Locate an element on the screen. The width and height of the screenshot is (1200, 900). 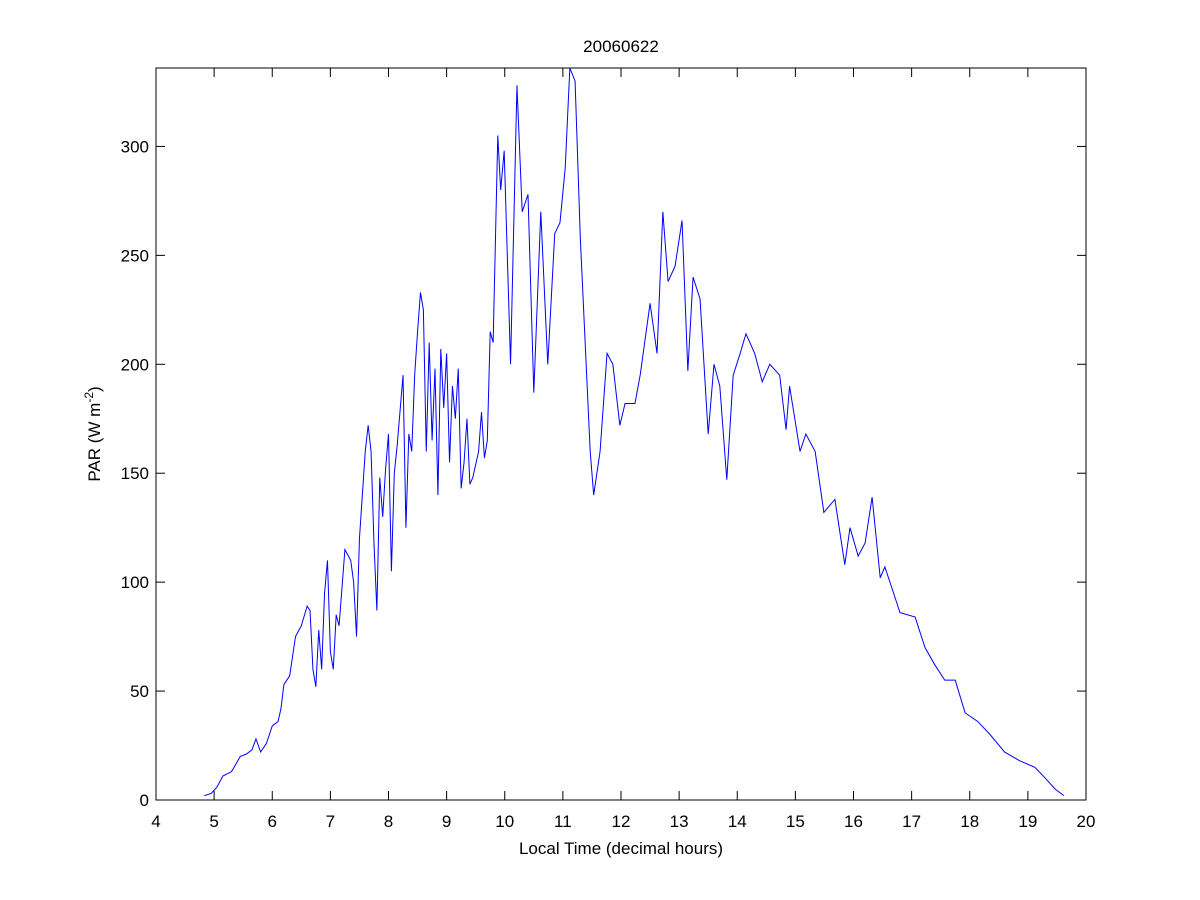
y-axis-label: PAR (W m-2) is located at coordinates (93, 433).